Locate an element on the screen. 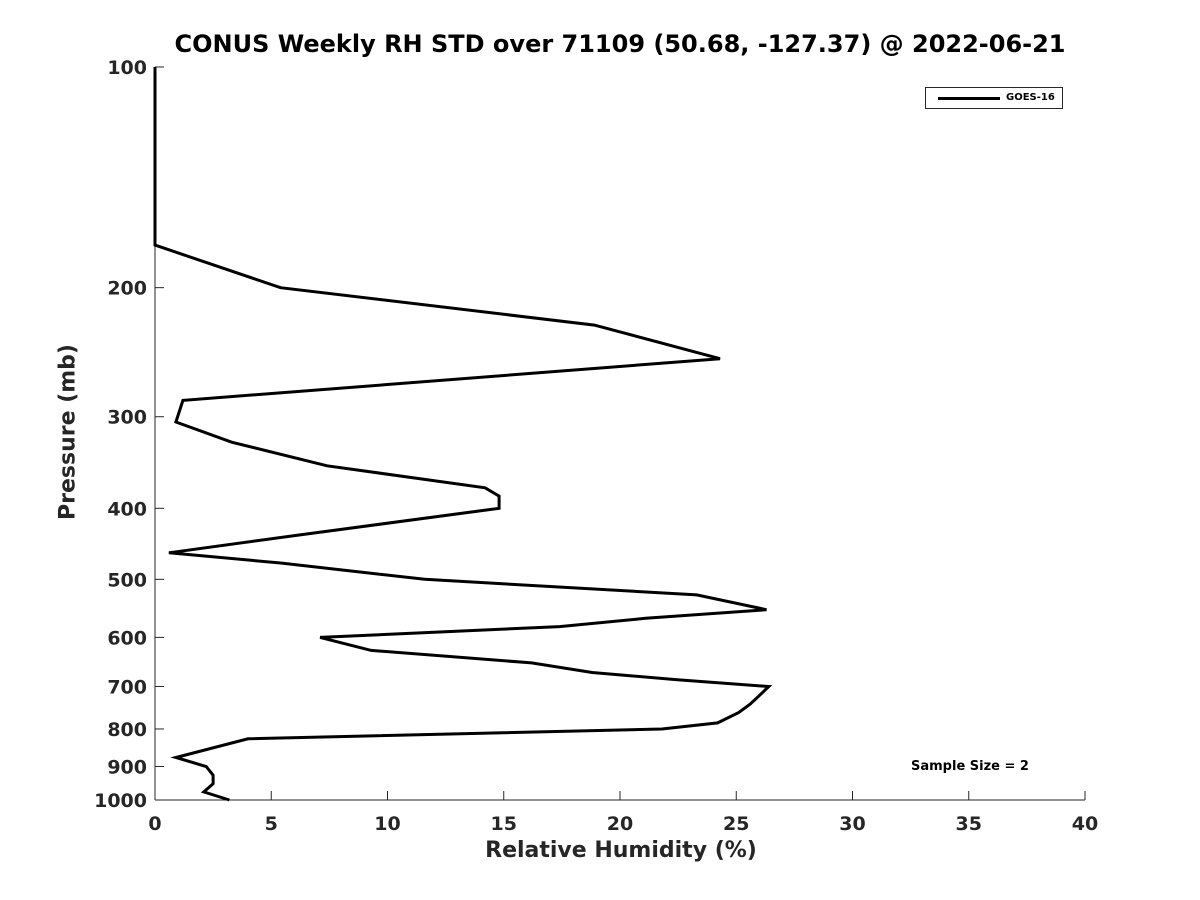  x-tick-label-10: 10 is located at coordinates (387, 824).